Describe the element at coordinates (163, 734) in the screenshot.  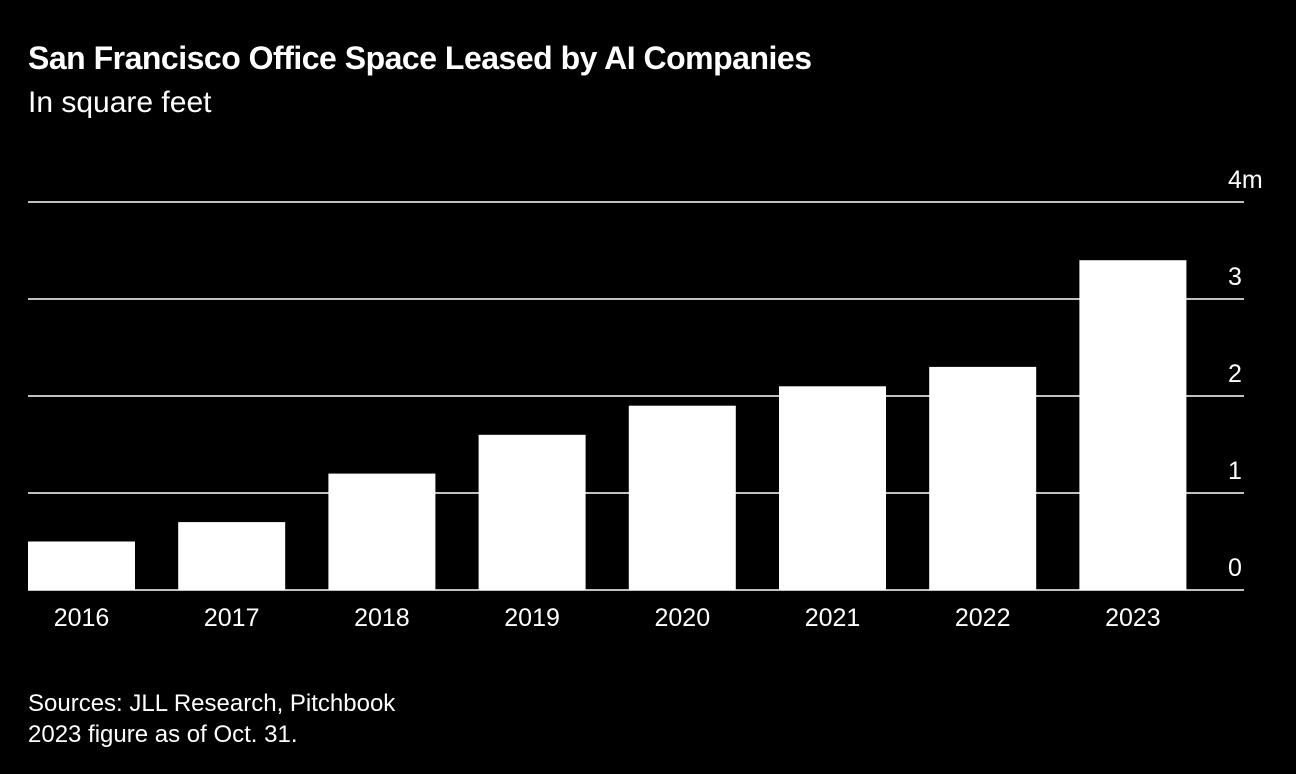
I see `figure-note: 2023 figure as of Oct. 31.` at that location.